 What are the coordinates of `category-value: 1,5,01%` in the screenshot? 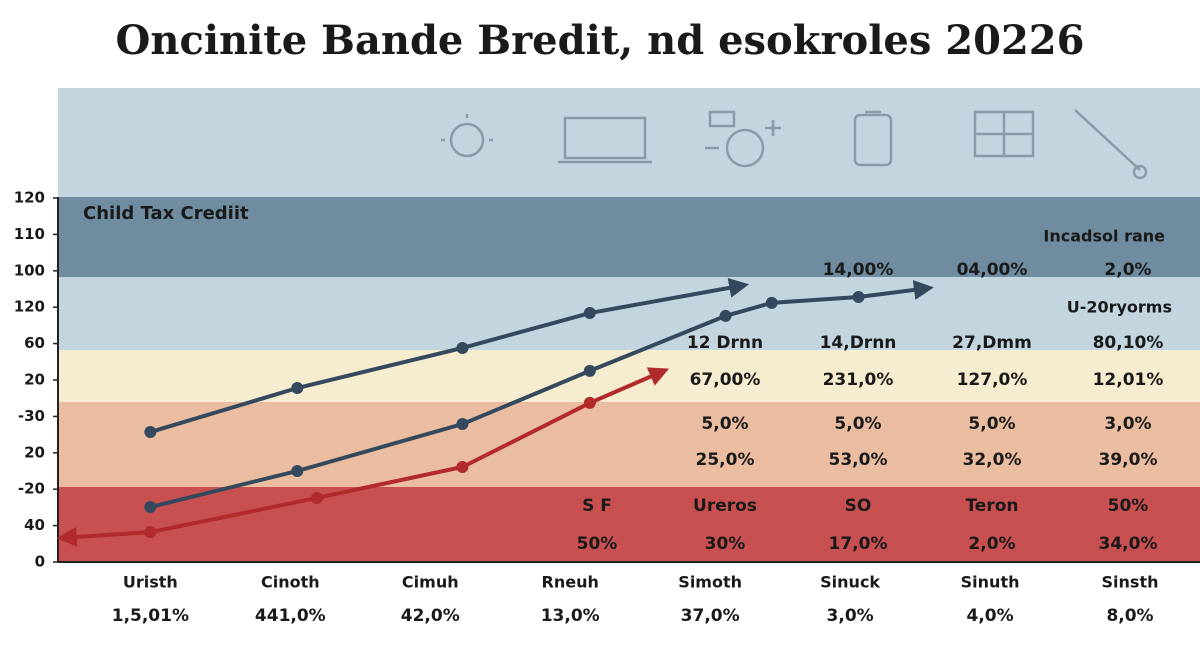 It's located at (150, 616).